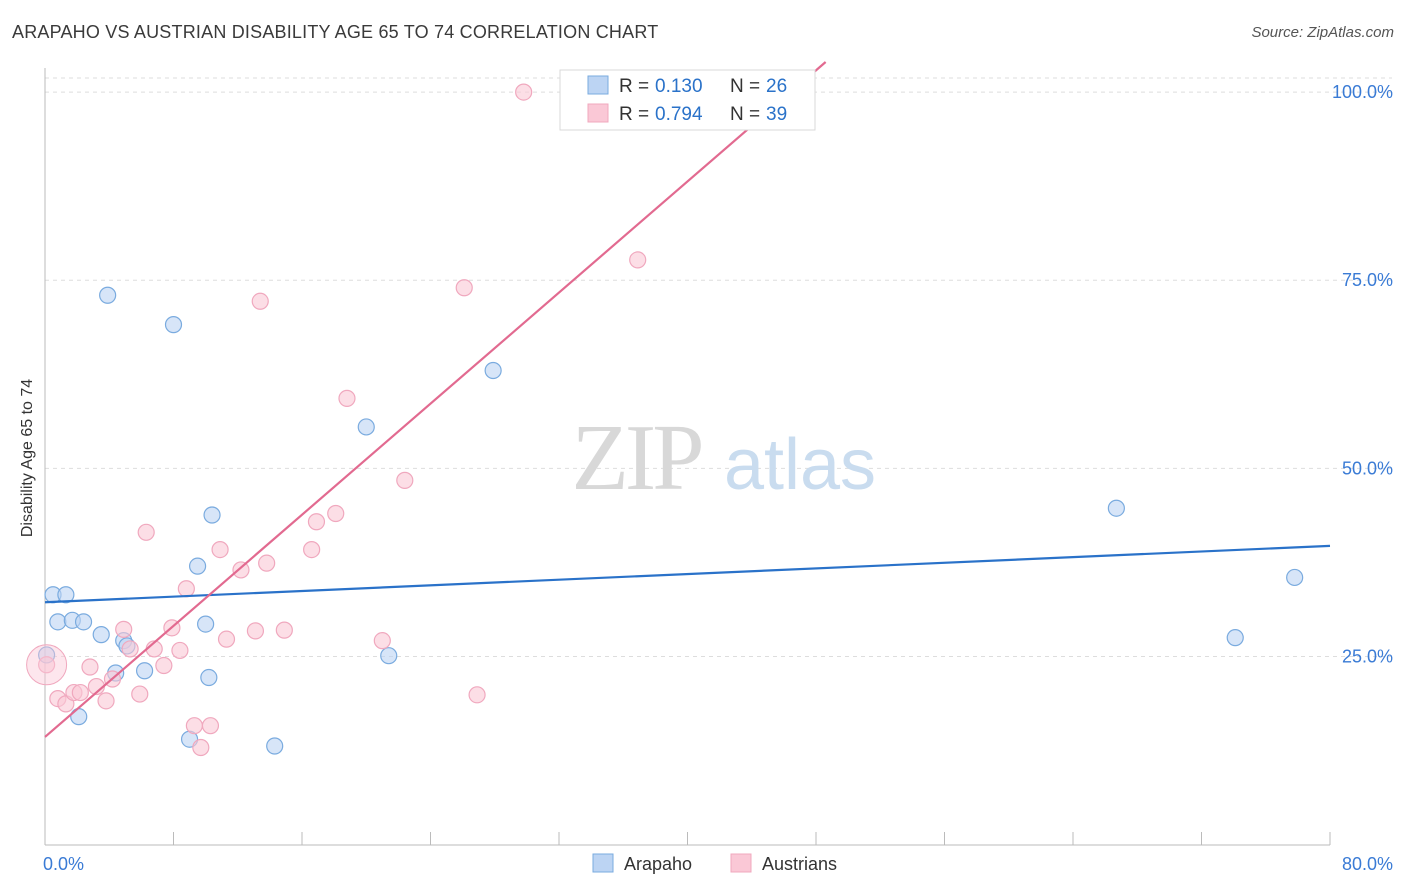 This screenshot has height=892, width=1406. I want to click on arapaho-trend-line, so click(687, 574).